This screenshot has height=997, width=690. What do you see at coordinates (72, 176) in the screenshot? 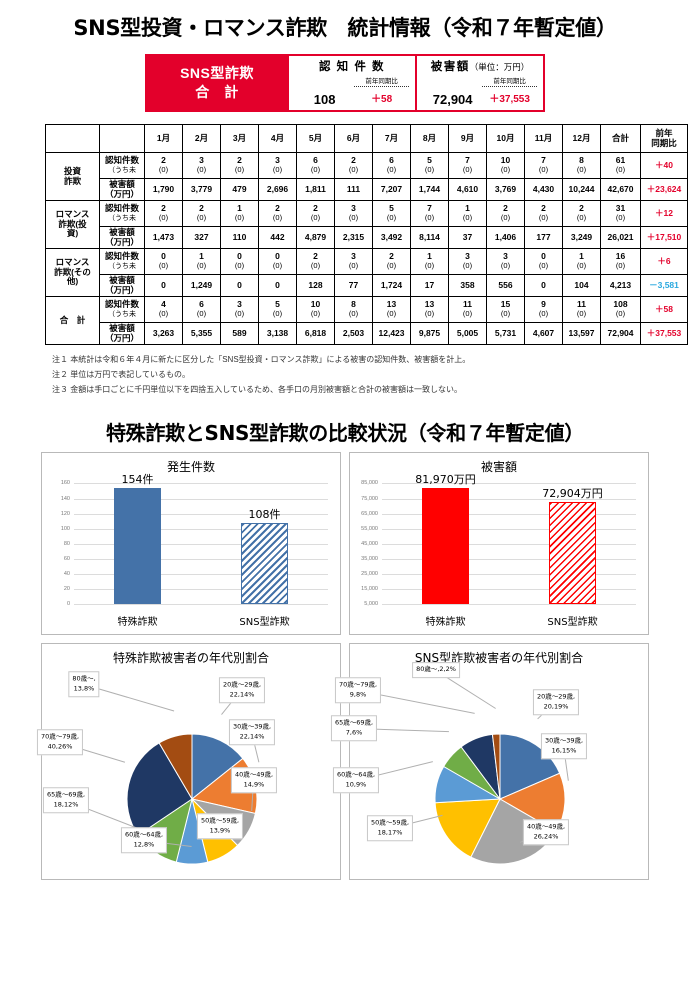
I see `table-row-label: 投資 詐欺` at bounding box center [72, 176].